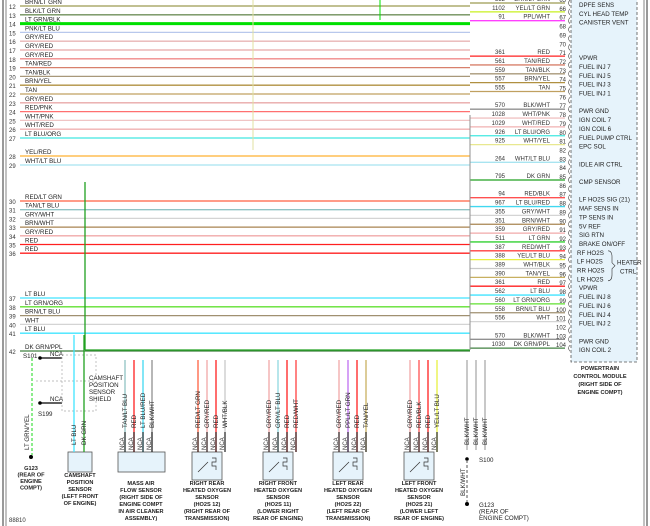  Describe the element at coordinates (561, 337) in the screenshot. I see `pcm-pin-number: 103` at that location.